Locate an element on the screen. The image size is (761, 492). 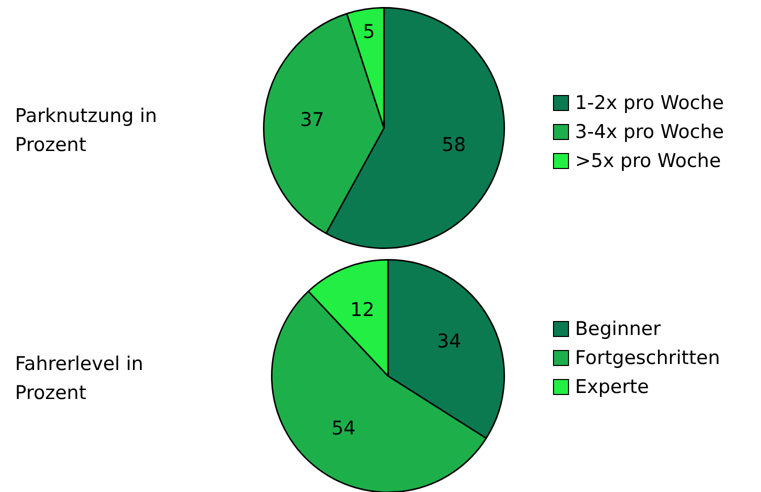
data-label: 54 is located at coordinates (343, 429).